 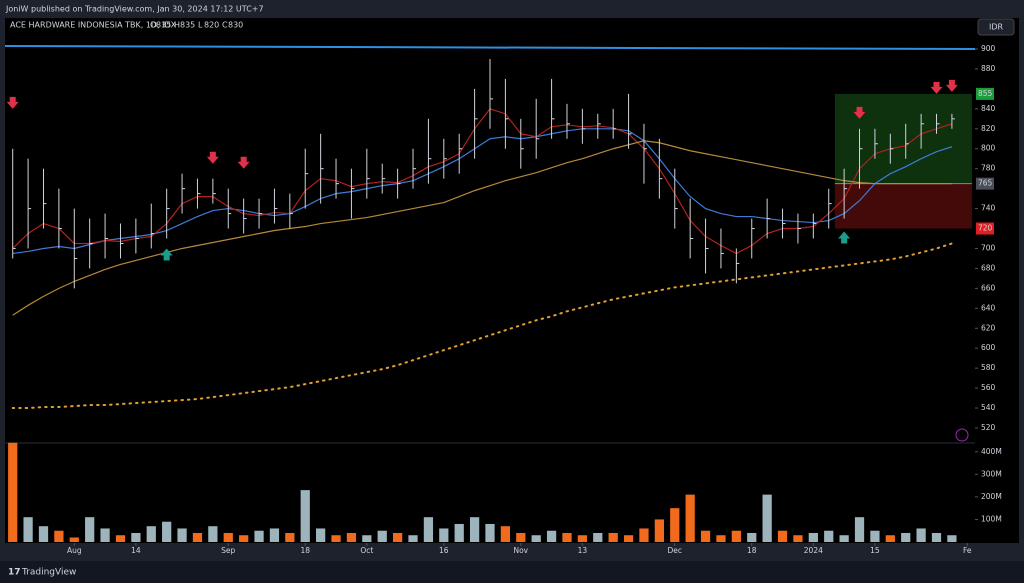 What do you see at coordinates (988, 208) in the screenshot?
I see `y-tick-label: 740` at bounding box center [988, 208].